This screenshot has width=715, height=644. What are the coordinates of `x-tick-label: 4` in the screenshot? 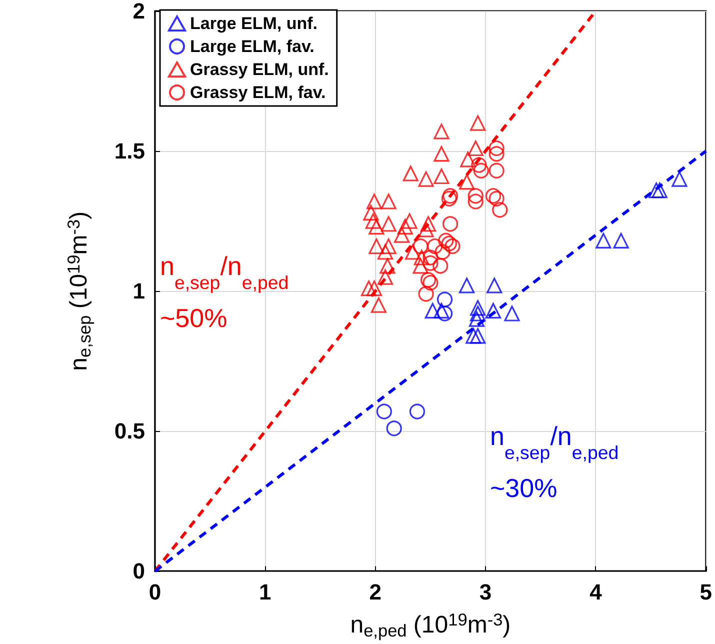 It's located at (596, 592).